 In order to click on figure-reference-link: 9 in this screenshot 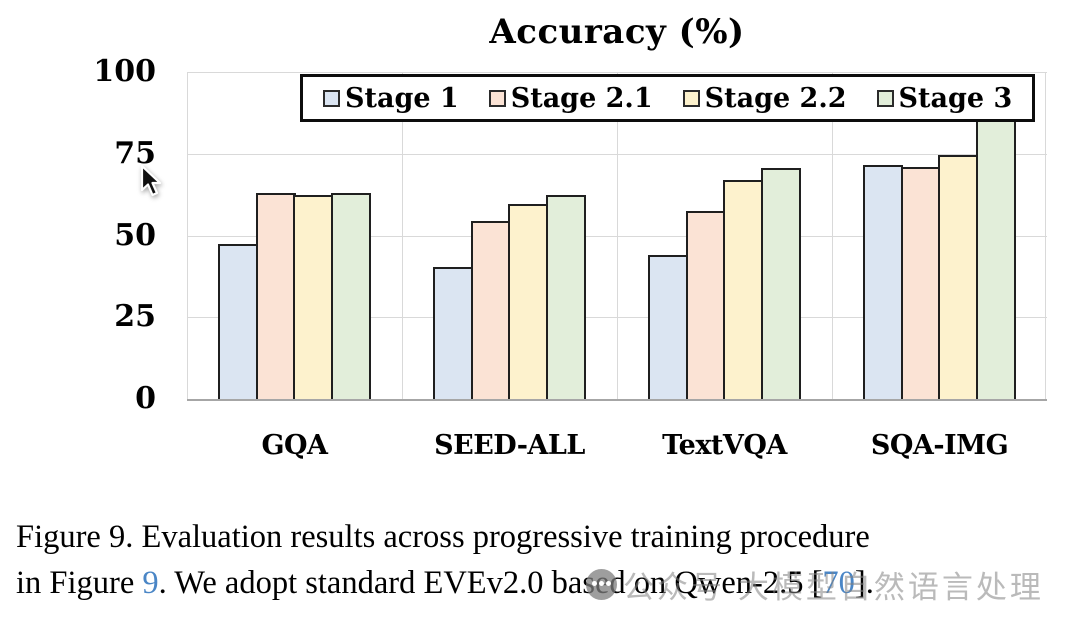, I will do `click(150, 583)`.